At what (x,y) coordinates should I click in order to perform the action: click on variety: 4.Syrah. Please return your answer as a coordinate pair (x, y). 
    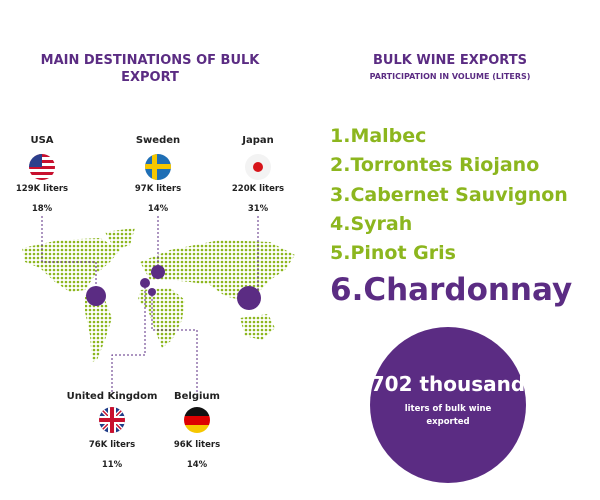
    Looking at the image, I should click on (371, 224).